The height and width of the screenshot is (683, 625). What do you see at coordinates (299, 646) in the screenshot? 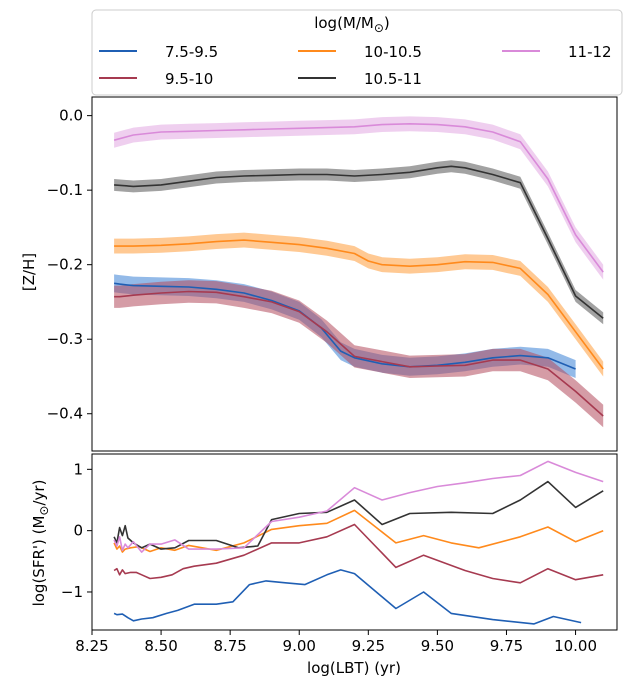
I see `bottom-x-tick-label: 9.00` at bounding box center [299, 646].